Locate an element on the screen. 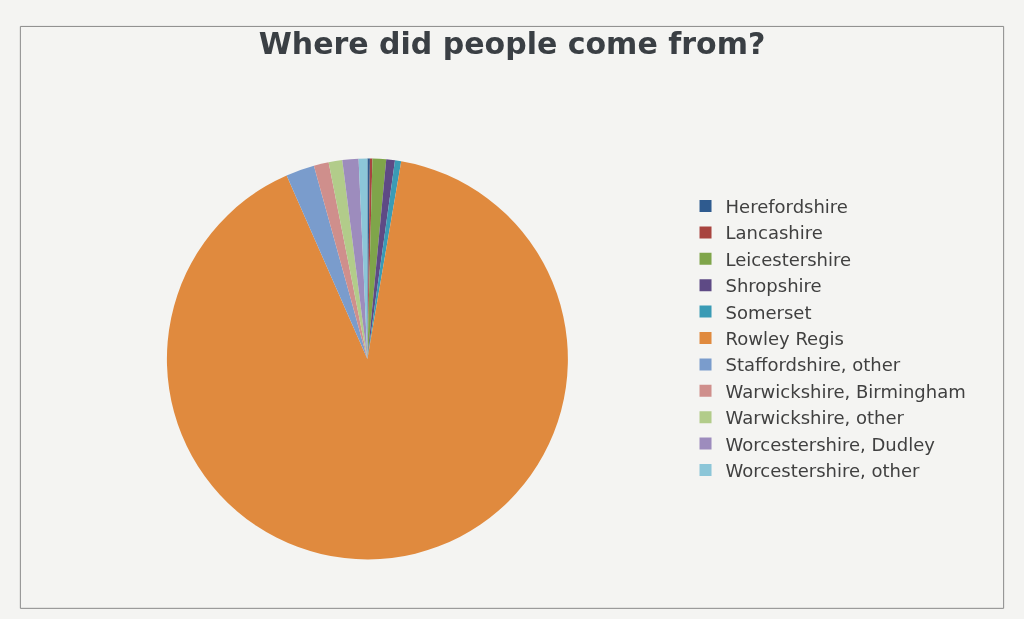 This screenshot has width=1024, height=619. legend-label: Warwickshire, Birmingham is located at coordinates (845, 391).